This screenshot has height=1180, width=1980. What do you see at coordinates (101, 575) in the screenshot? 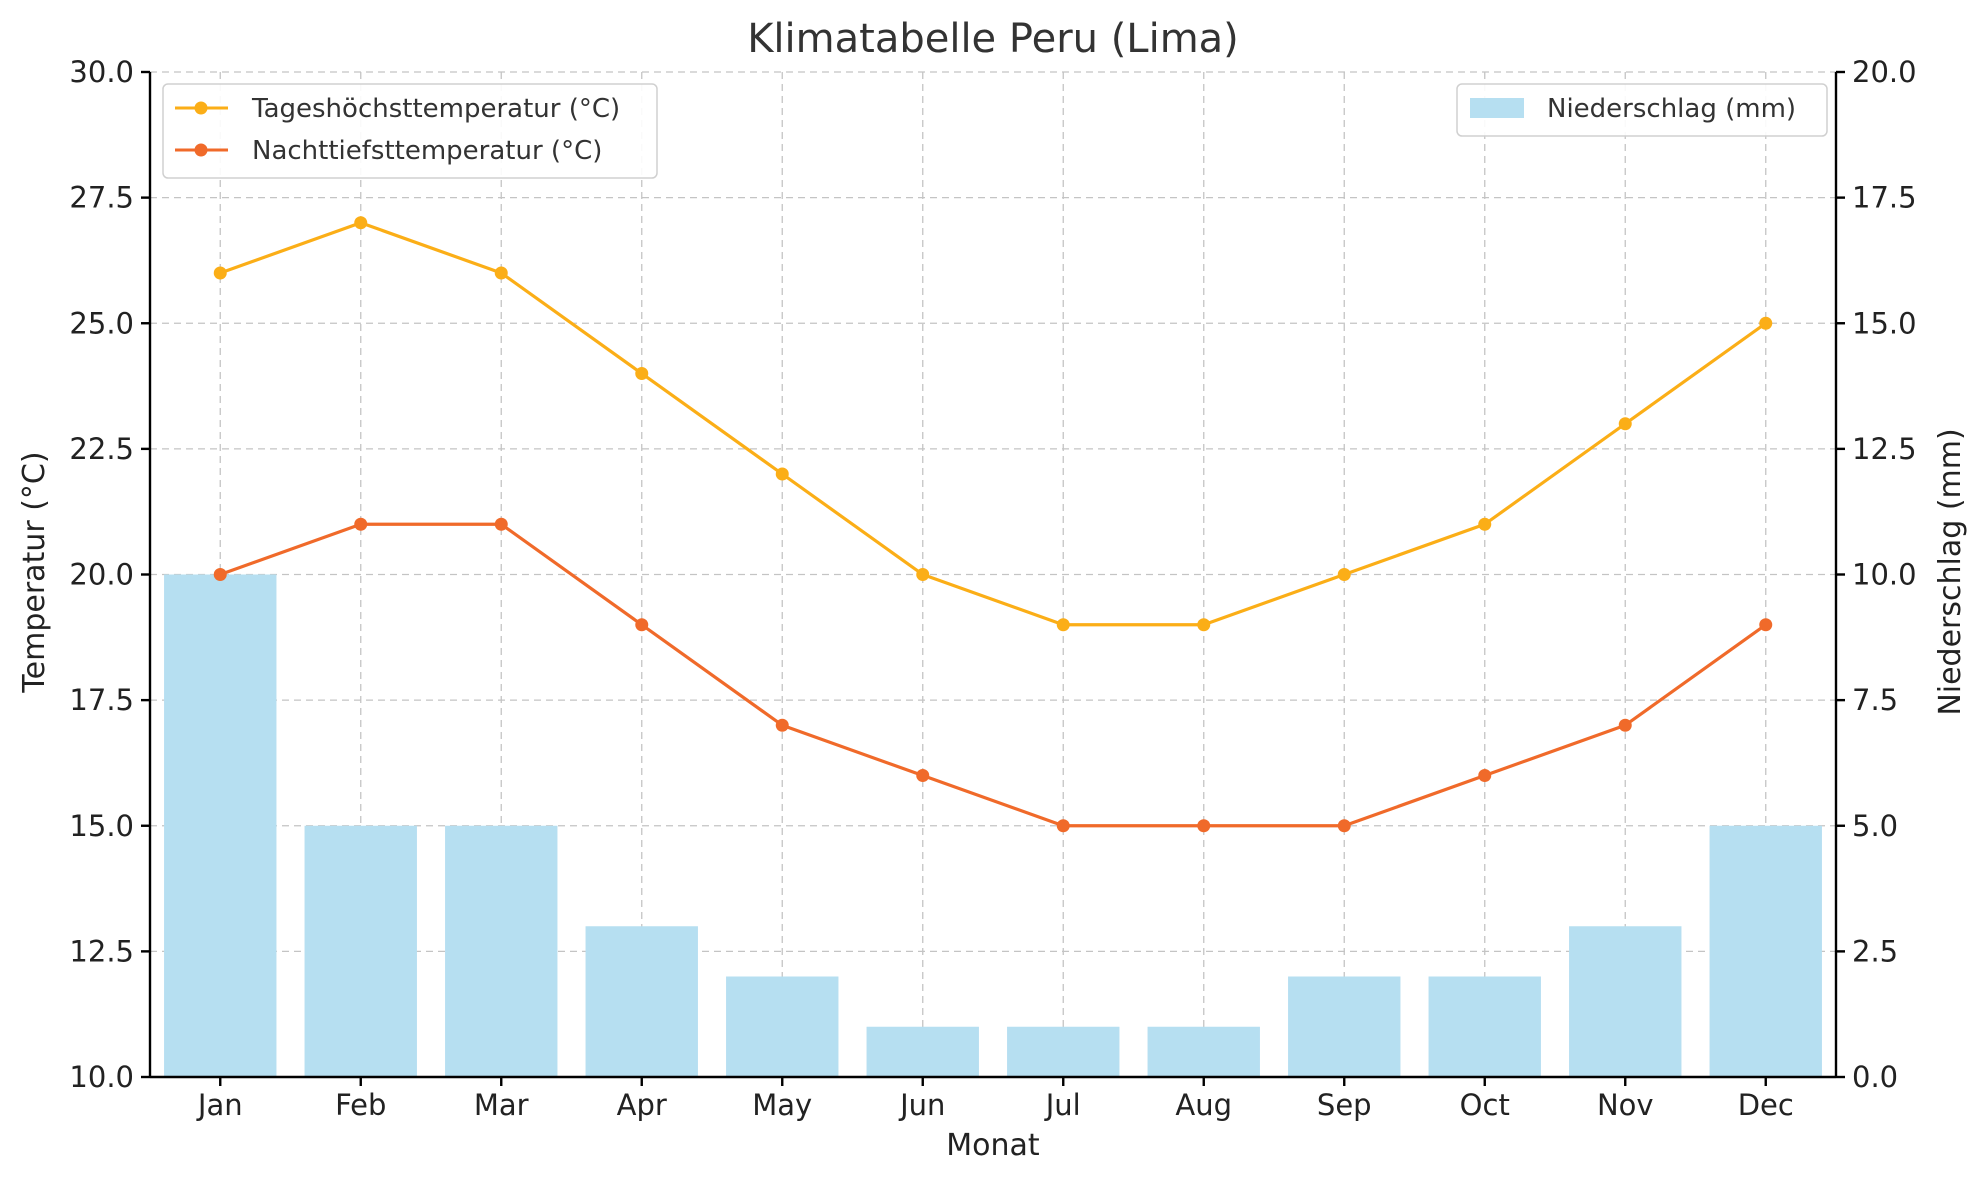
I see `y-left-tick-label: 20.0` at bounding box center [101, 575].